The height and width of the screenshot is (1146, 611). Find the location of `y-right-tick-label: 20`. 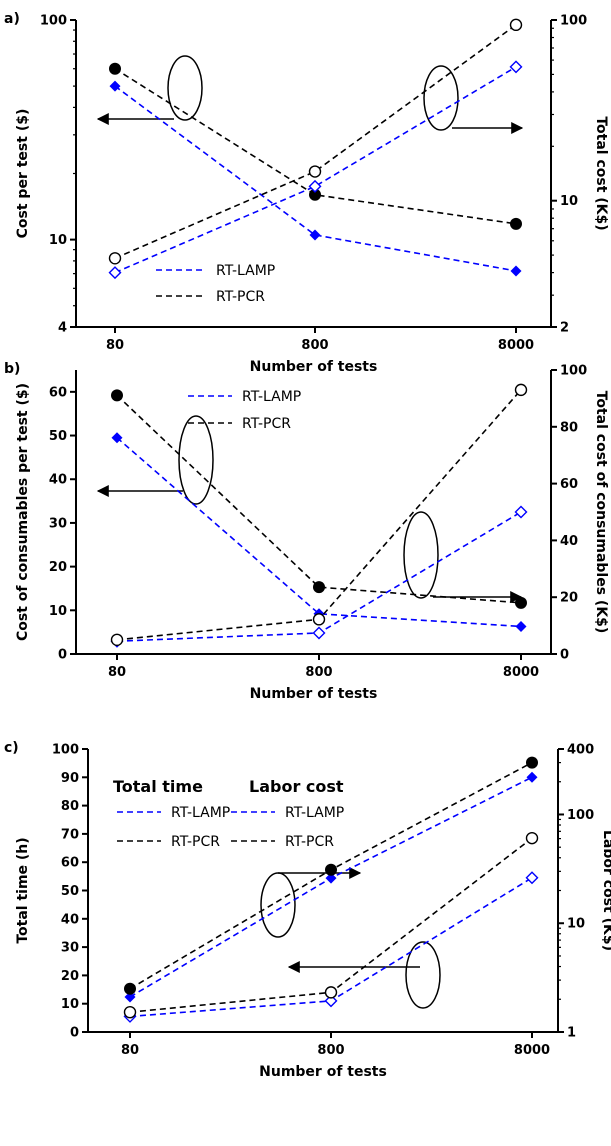

y-right-tick-label: 20 is located at coordinates (569, 598).